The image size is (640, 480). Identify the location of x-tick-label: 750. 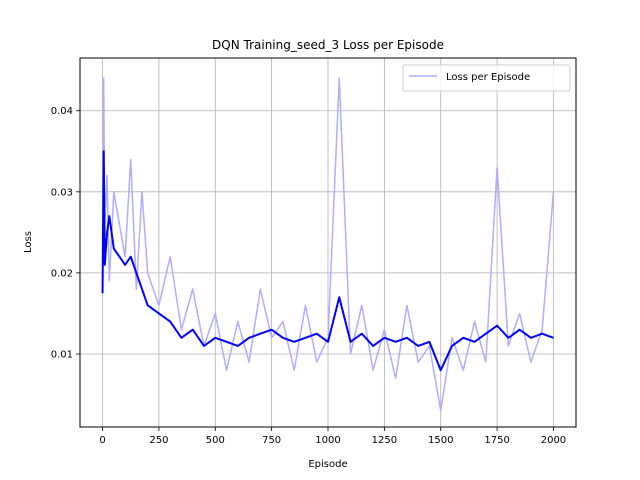
(271, 440).